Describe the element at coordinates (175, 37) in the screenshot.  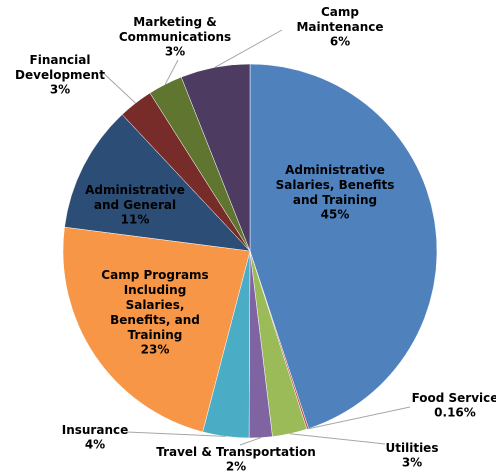
I see `label-line: Communications` at that location.